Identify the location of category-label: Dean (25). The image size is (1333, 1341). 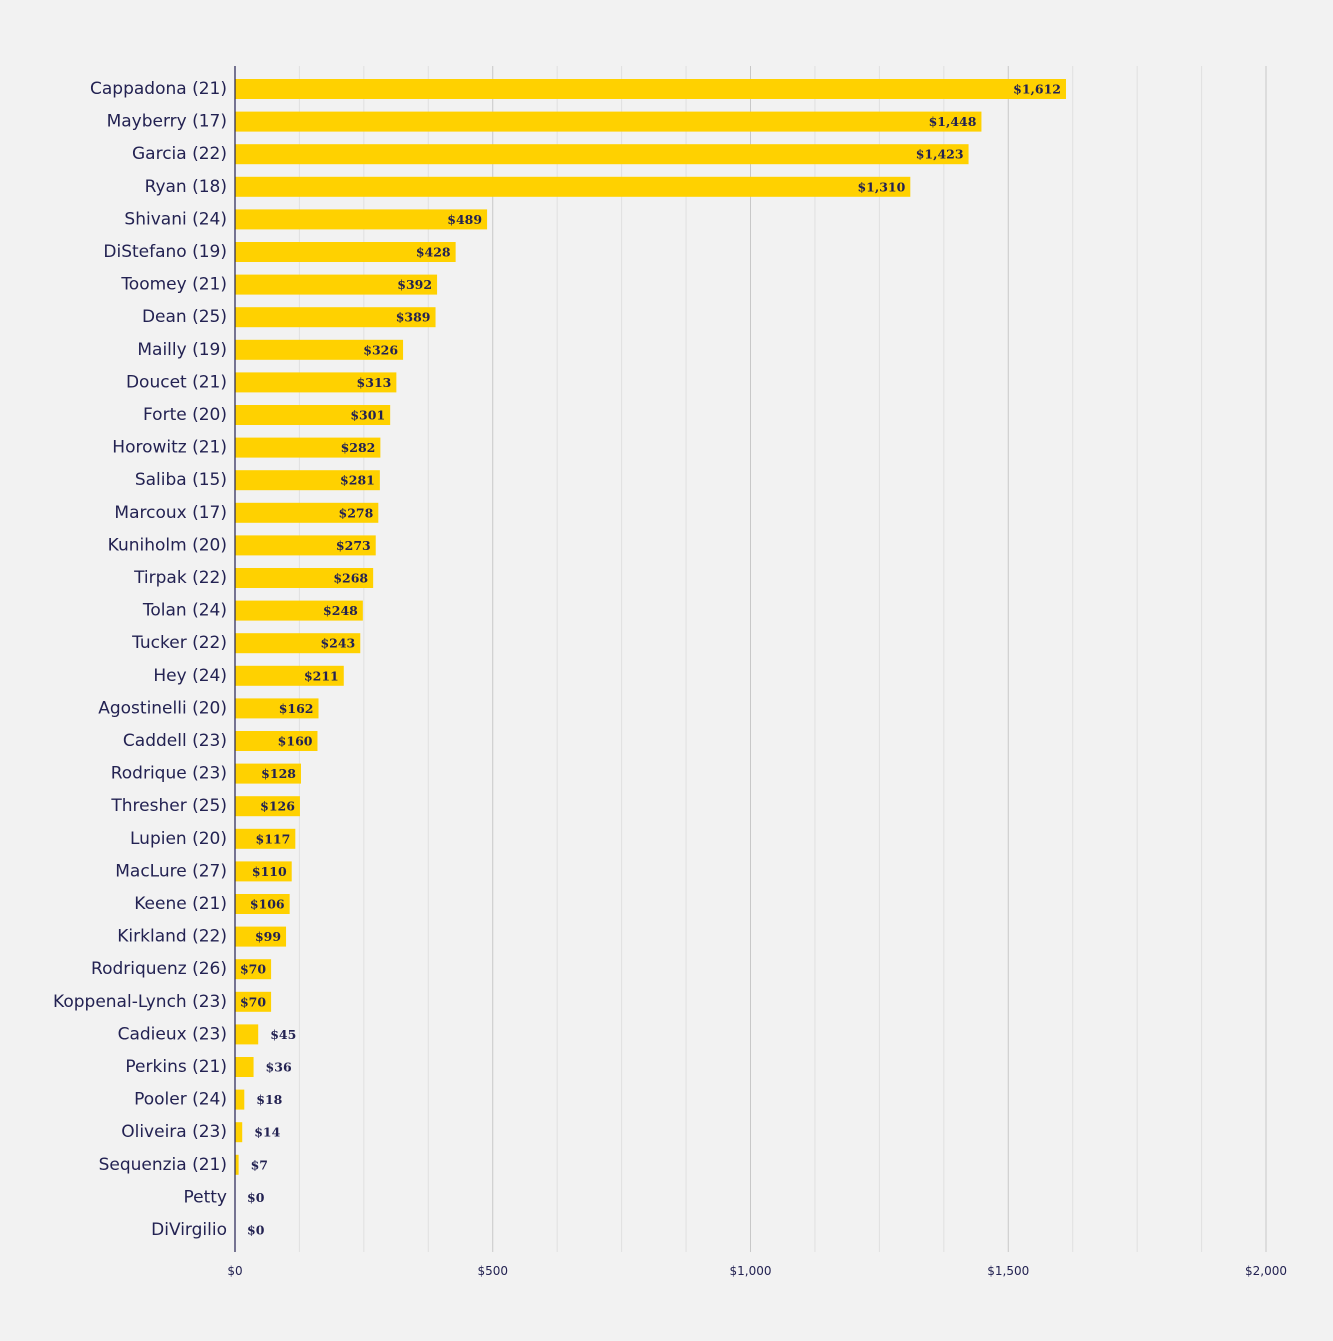
(184, 317).